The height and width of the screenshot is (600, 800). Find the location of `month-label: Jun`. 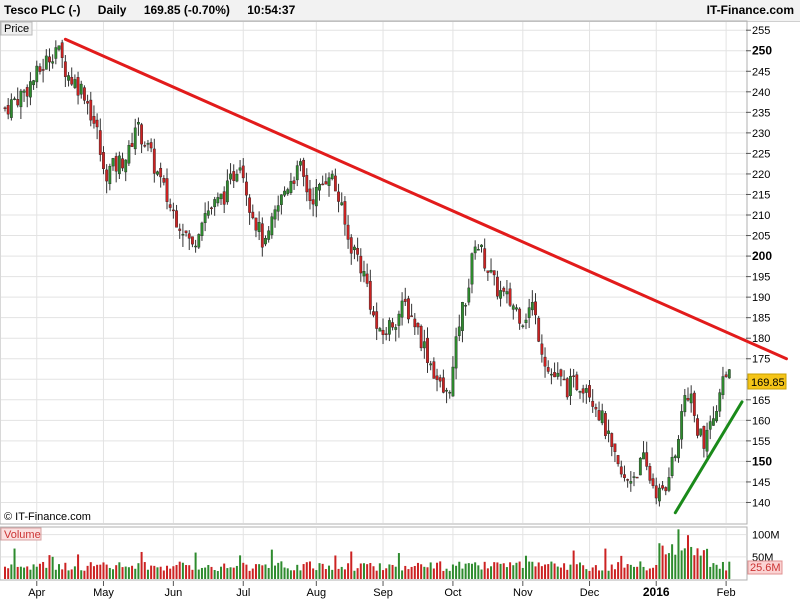

month-label: Jun is located at coordinates (173, 593).